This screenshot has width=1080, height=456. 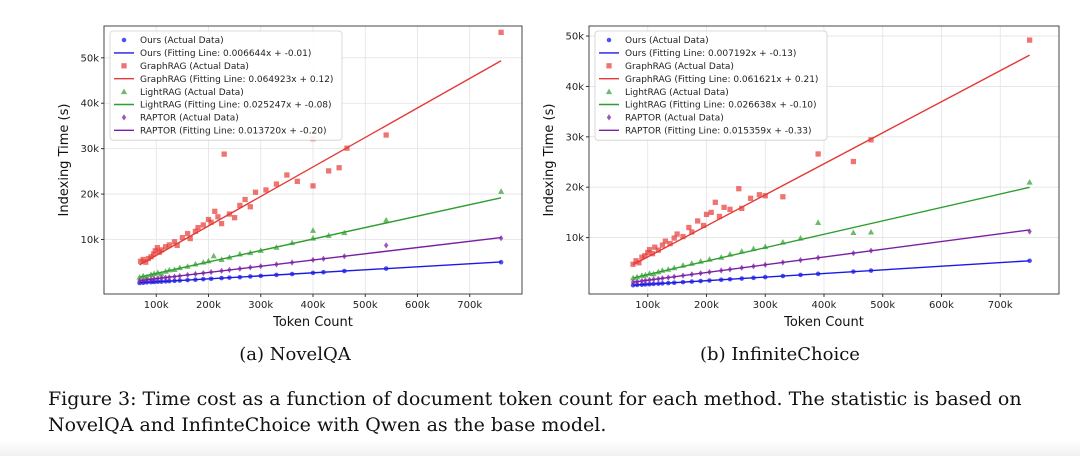 I want to click on legend-box, so click(x=226, y=85).